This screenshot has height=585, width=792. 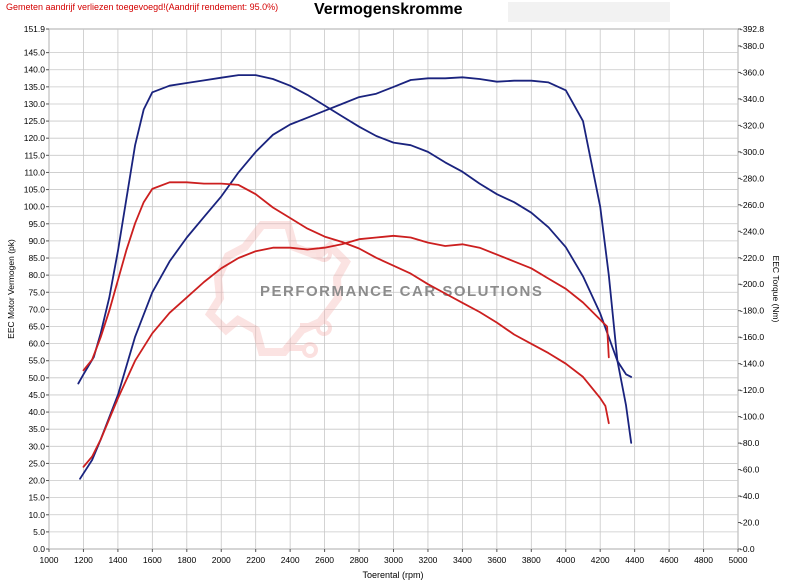 I want to click on y-tick-label-left: 65.0, so click(x=36, y=326).